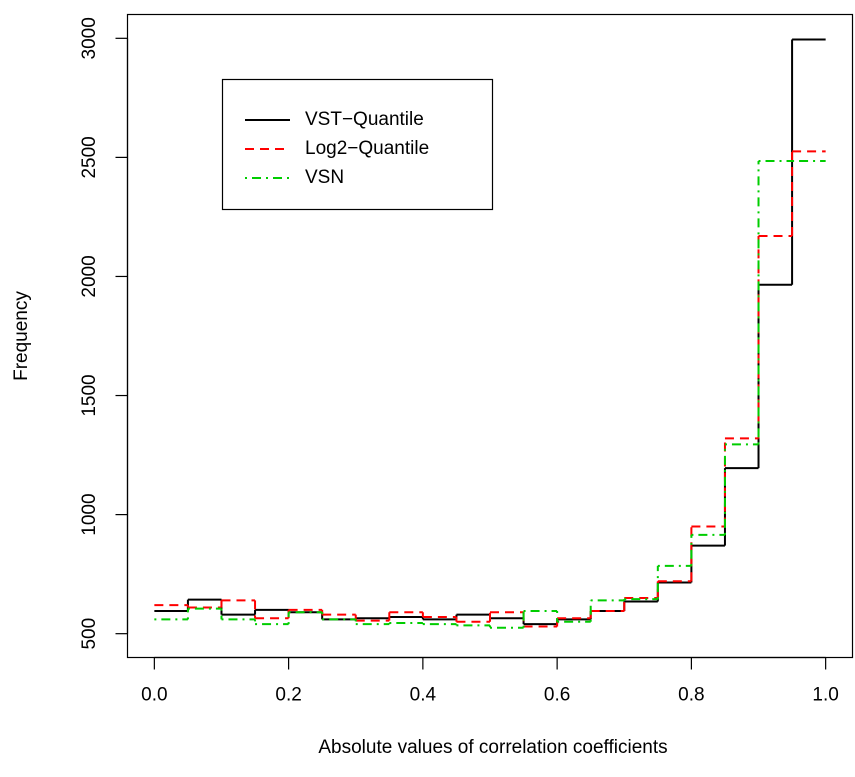 This screenshot has height=777, width=855. I want to click on x-tick-label: 0.0, so click(154, 695).